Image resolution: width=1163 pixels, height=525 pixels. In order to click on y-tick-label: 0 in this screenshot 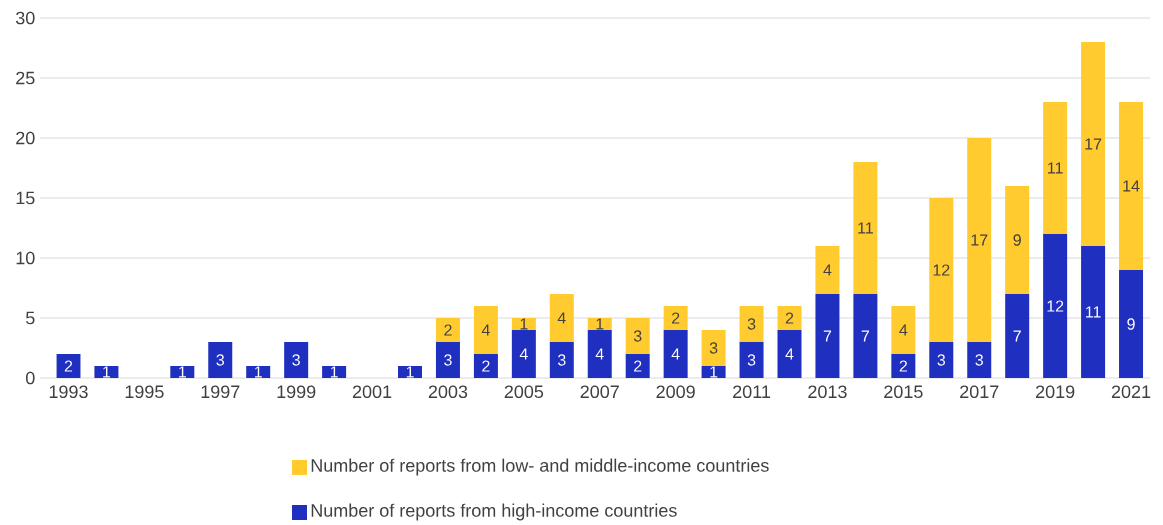, I will do `click(30, 378)`.